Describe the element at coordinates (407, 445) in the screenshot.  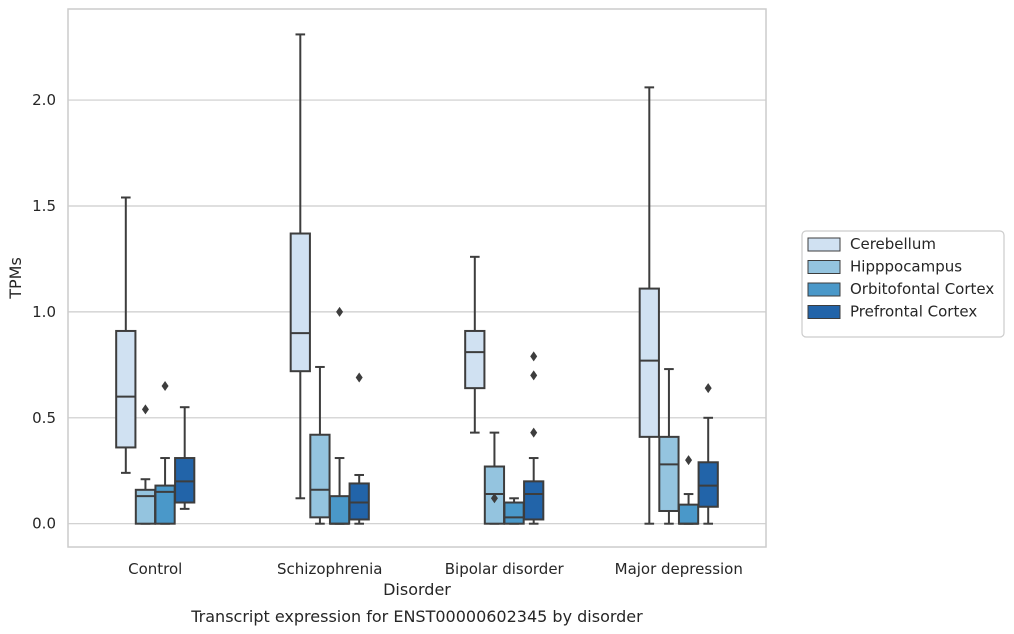
I see `series-hipppocampus` at that location.